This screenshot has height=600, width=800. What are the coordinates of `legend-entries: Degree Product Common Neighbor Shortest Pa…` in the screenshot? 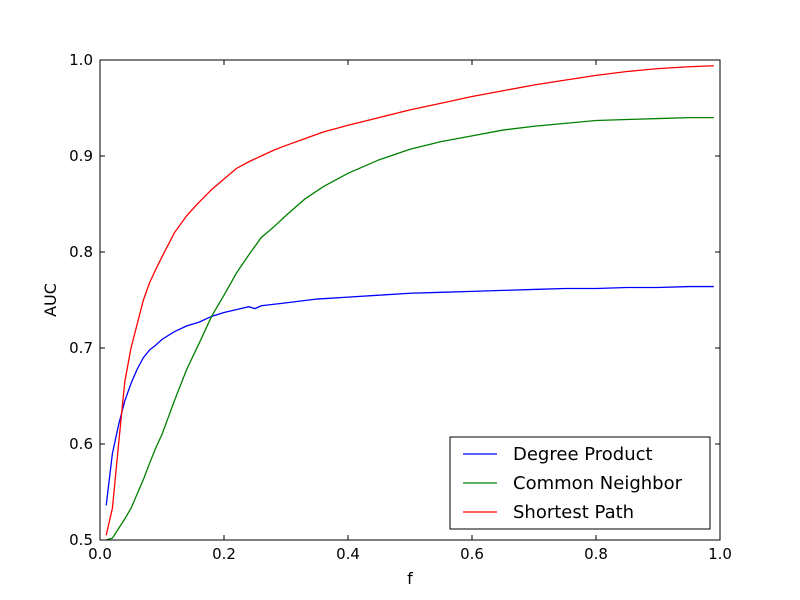 It's located at (573, 483).